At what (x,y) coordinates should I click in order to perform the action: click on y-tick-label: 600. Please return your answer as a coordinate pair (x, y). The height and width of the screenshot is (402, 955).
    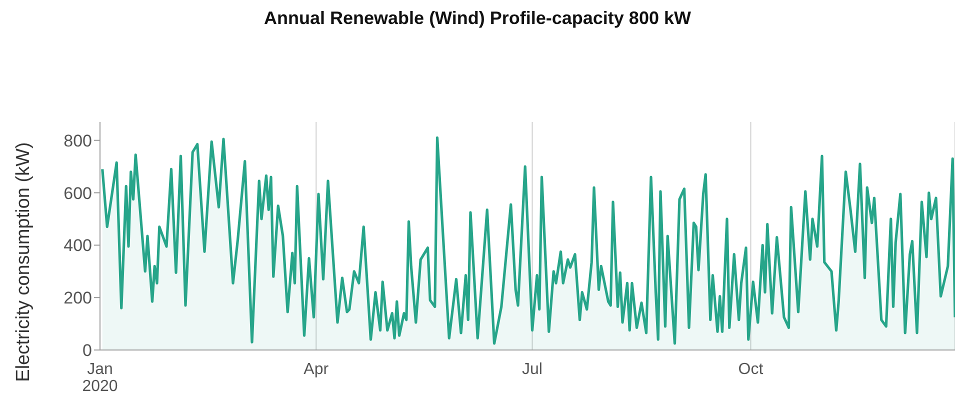
    Looking at the image, I should click on (78, 193).